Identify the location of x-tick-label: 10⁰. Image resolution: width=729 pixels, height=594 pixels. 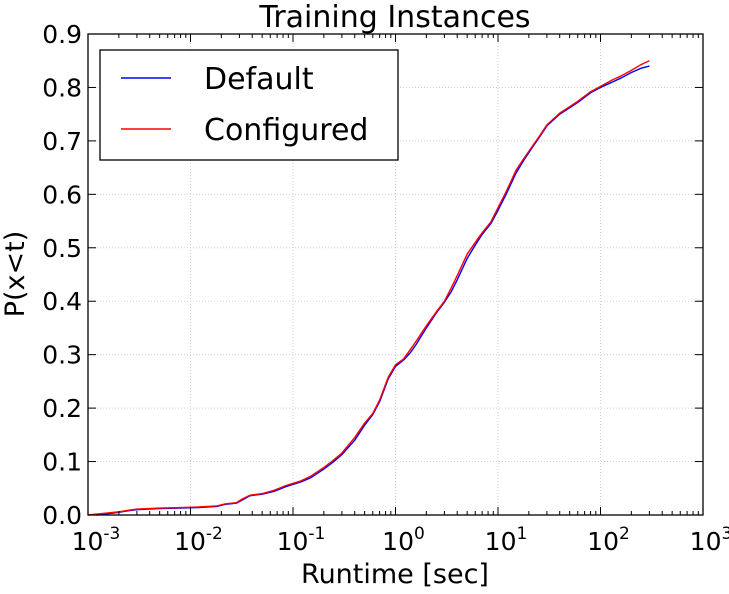
(403, 540).